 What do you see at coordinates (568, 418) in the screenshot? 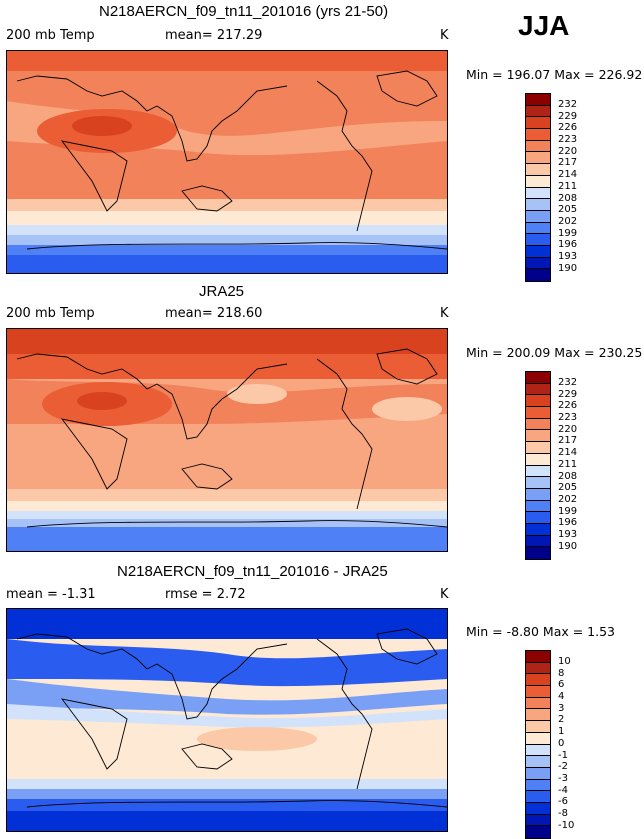
I see `colorbar-tick-label: 223` at bounding box center [568, 418].